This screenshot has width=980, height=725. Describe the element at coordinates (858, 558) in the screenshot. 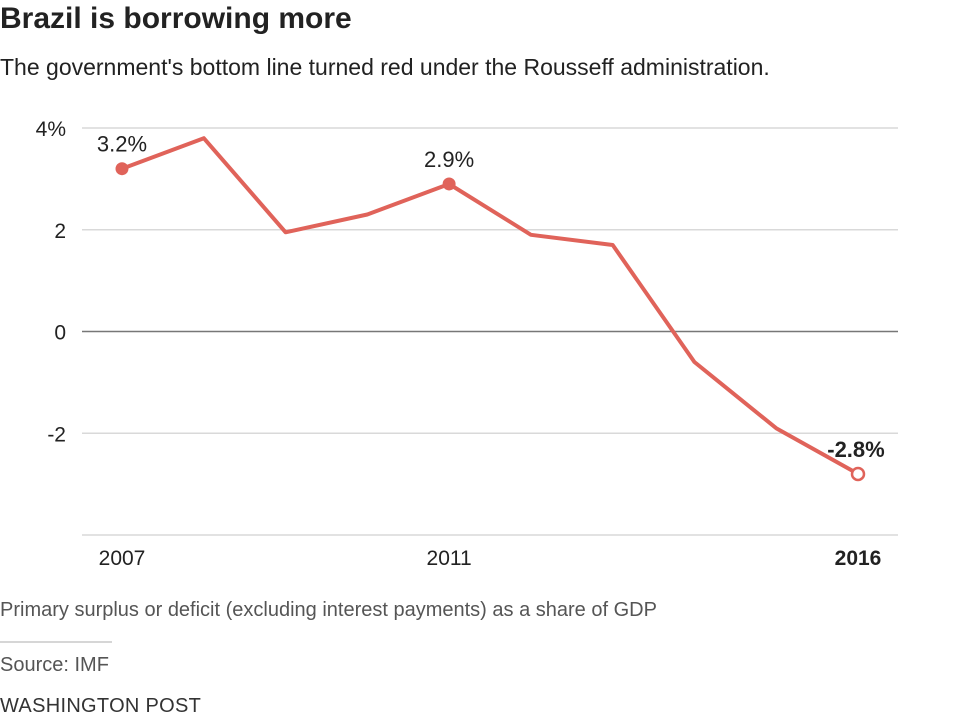

I see `x-tick-label: 2016` at that location.